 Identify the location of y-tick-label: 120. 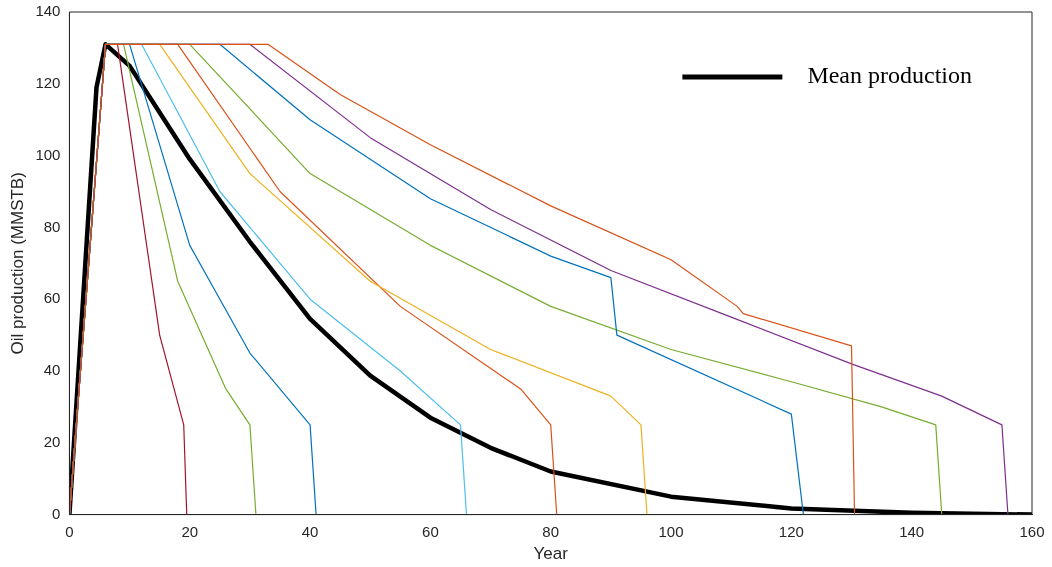
(48, 82).